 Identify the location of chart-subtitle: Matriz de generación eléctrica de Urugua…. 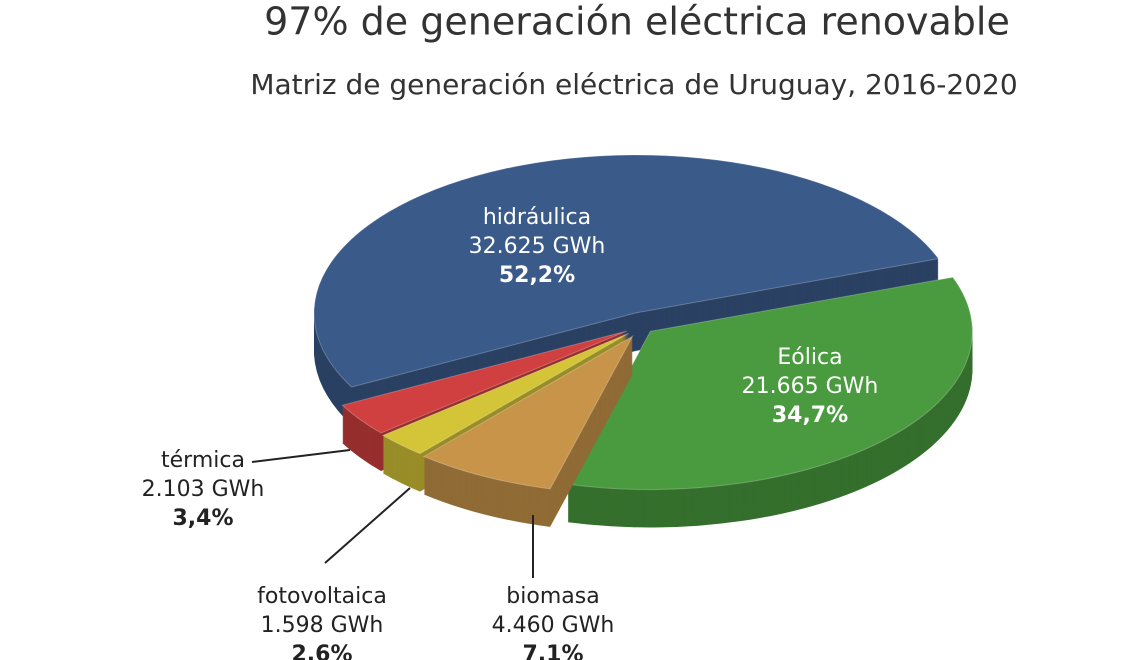
(633, 84).